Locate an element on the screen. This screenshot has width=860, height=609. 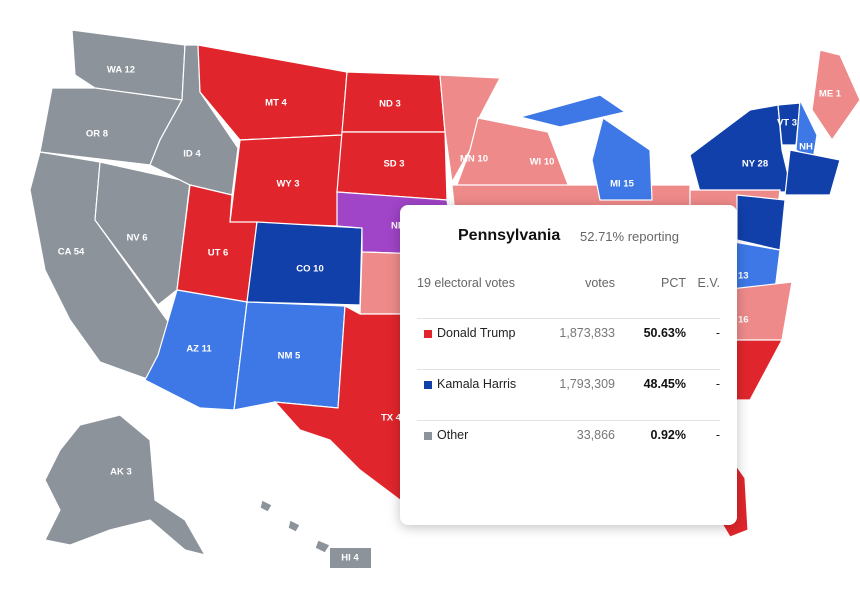
state-nv is located at coordinates (142, 233).